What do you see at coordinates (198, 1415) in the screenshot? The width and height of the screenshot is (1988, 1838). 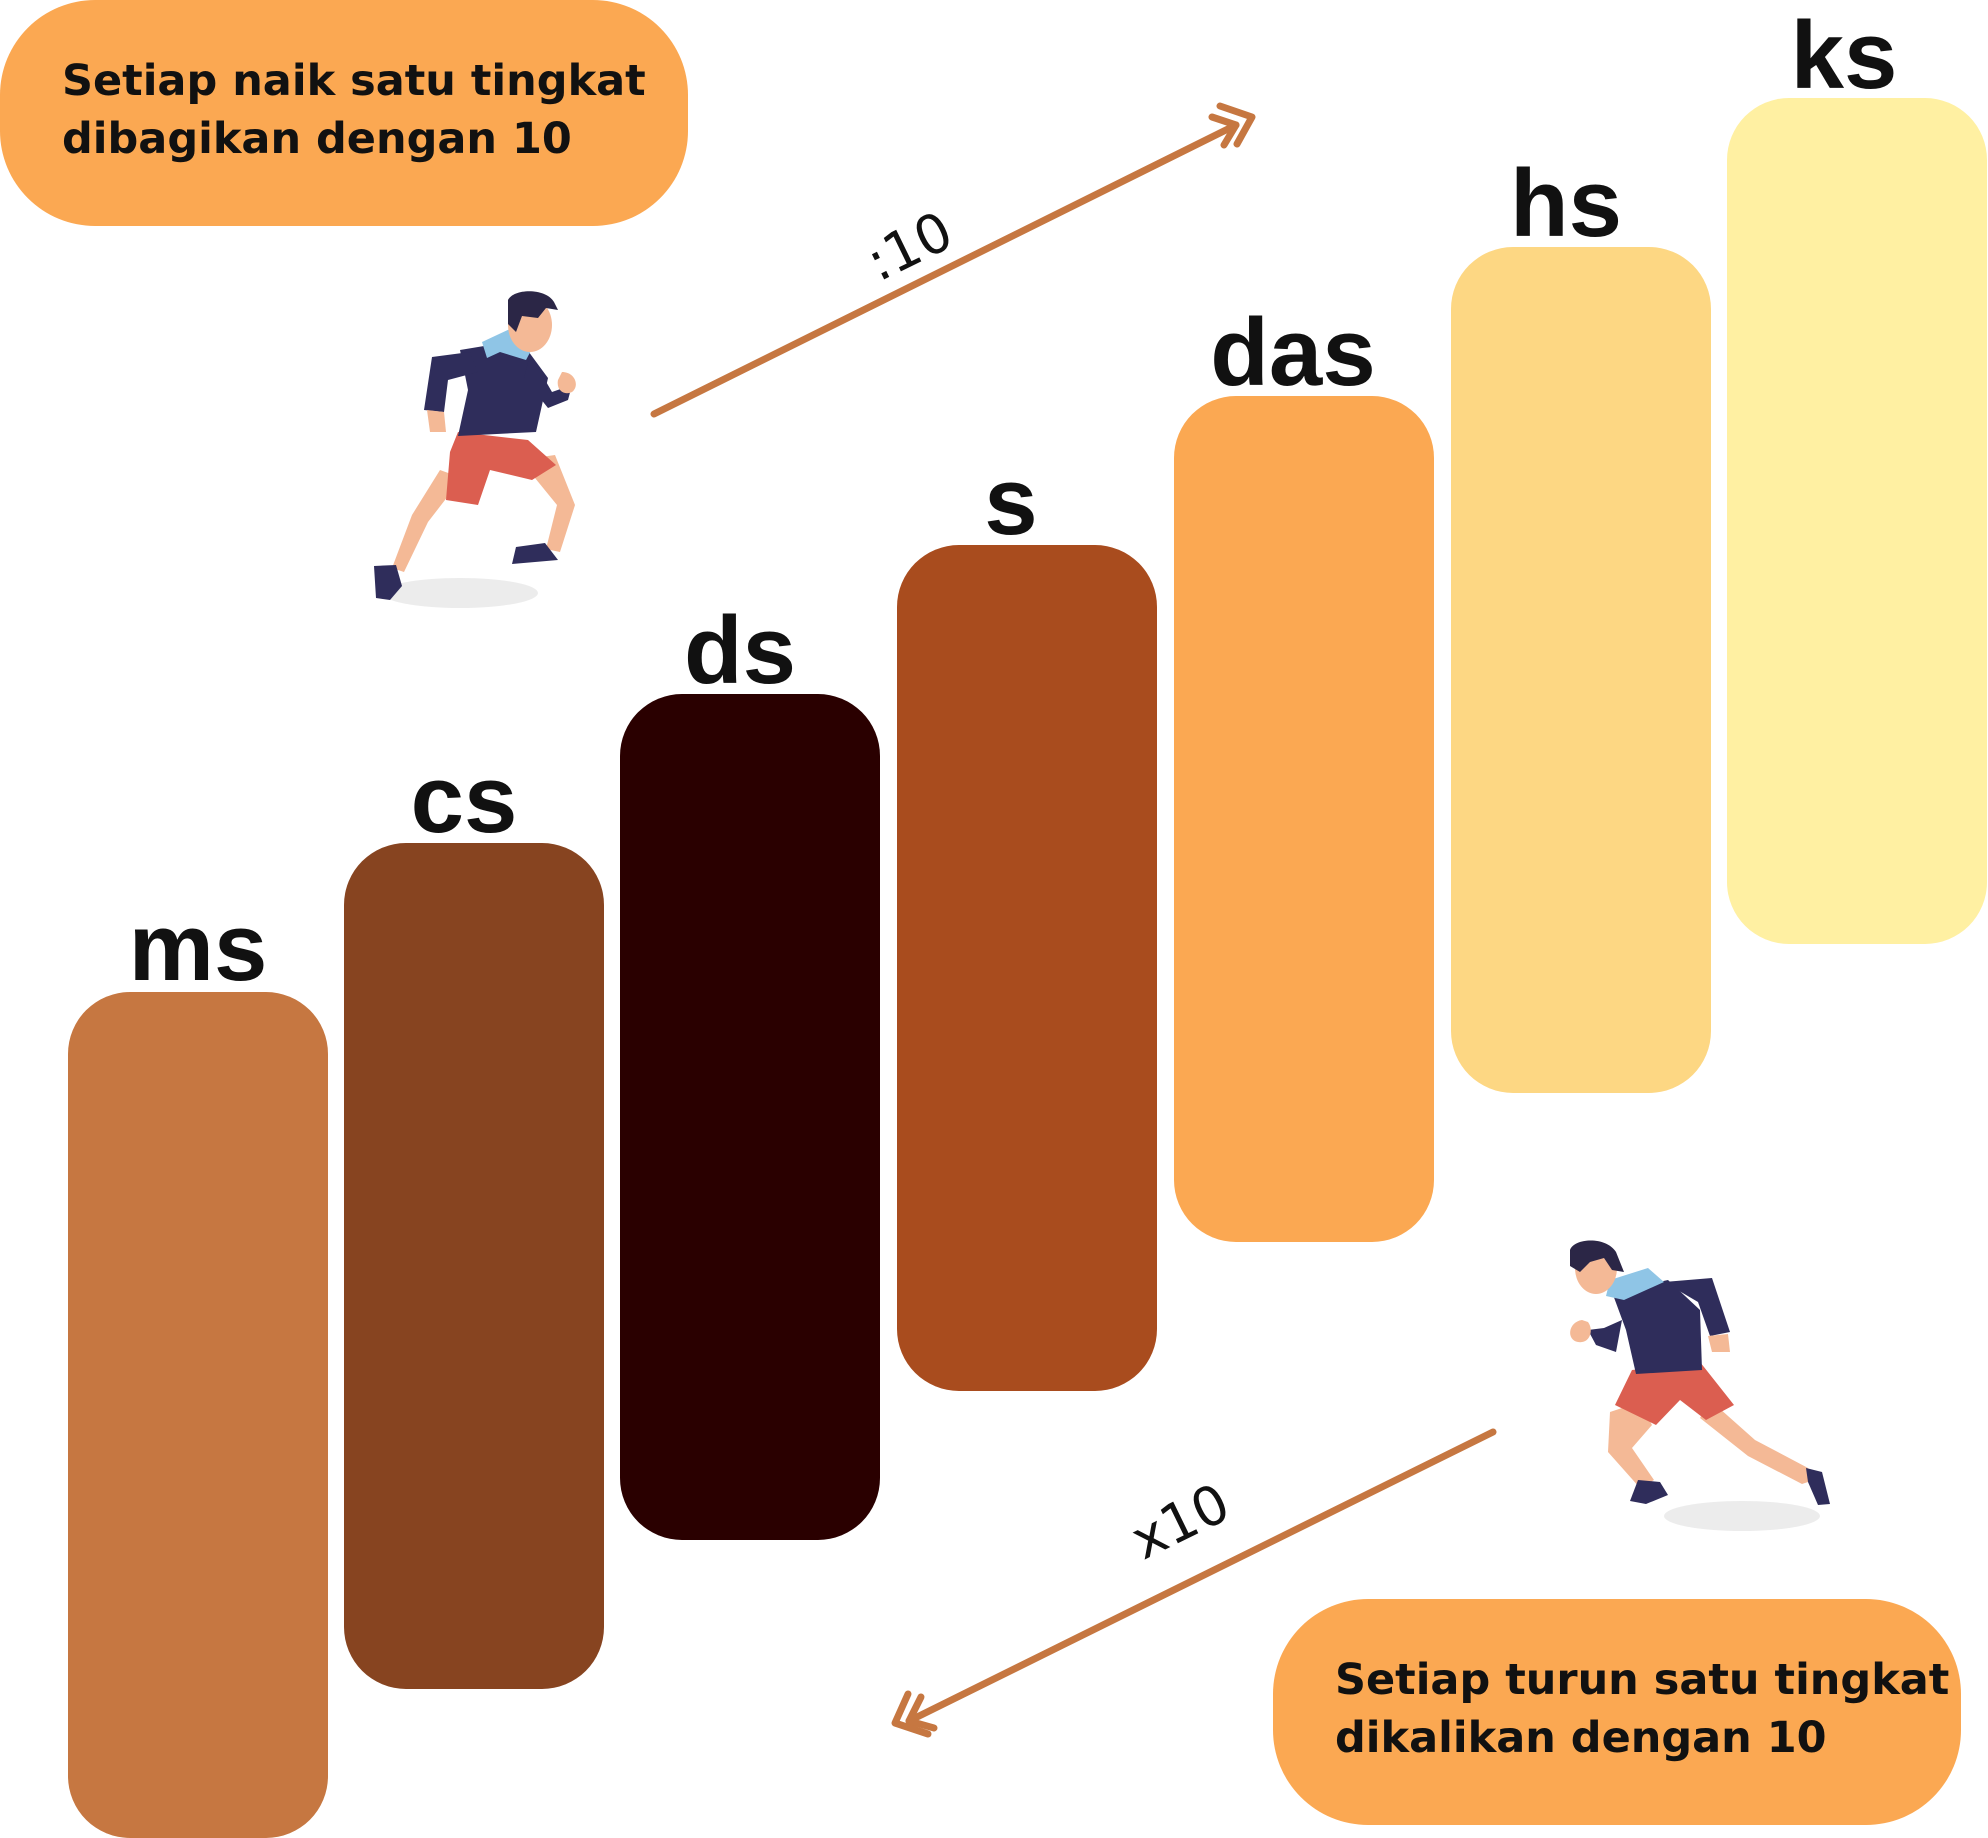 I see `step-ms` at bounding box center [198, 1415].